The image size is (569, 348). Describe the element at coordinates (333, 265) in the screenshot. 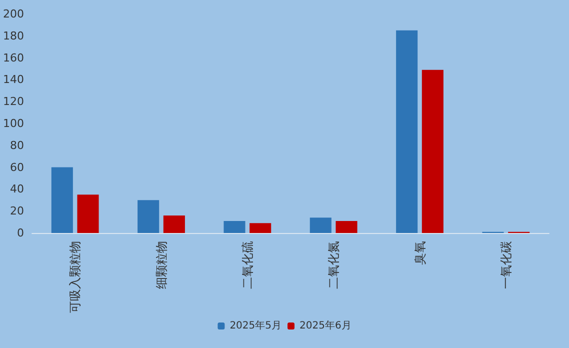

I see `x-tick-label: 二氧化氮` at that location.